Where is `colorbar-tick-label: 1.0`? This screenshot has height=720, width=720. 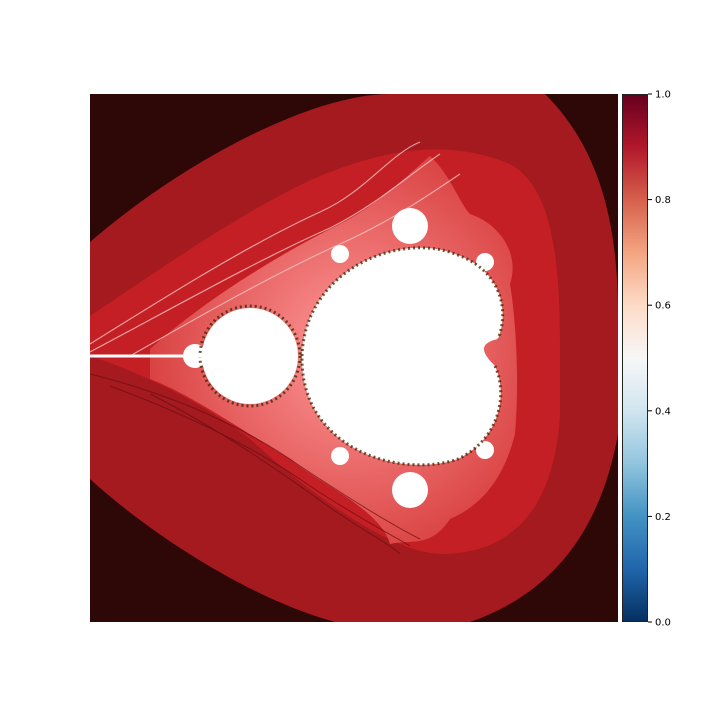 colorbar-tick-label: 1.0 is located at coordinates (663, 95).